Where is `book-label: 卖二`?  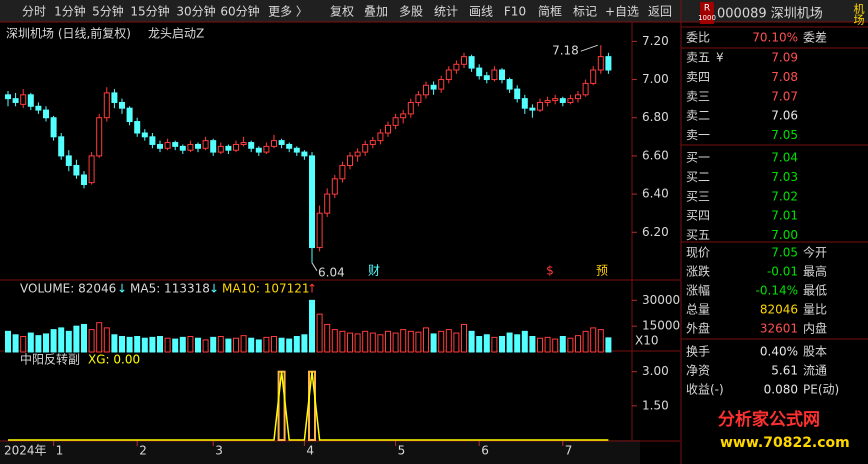 book-label: 卖二 is located at coordinates (698, 116).